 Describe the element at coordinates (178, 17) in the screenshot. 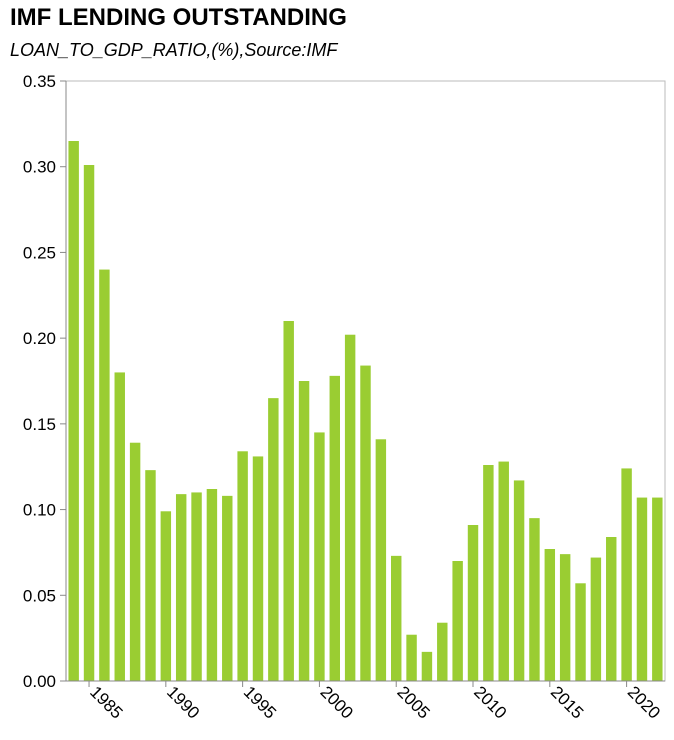

I see `chart-title: IMF LENDING OUTSTANDING` at that location.